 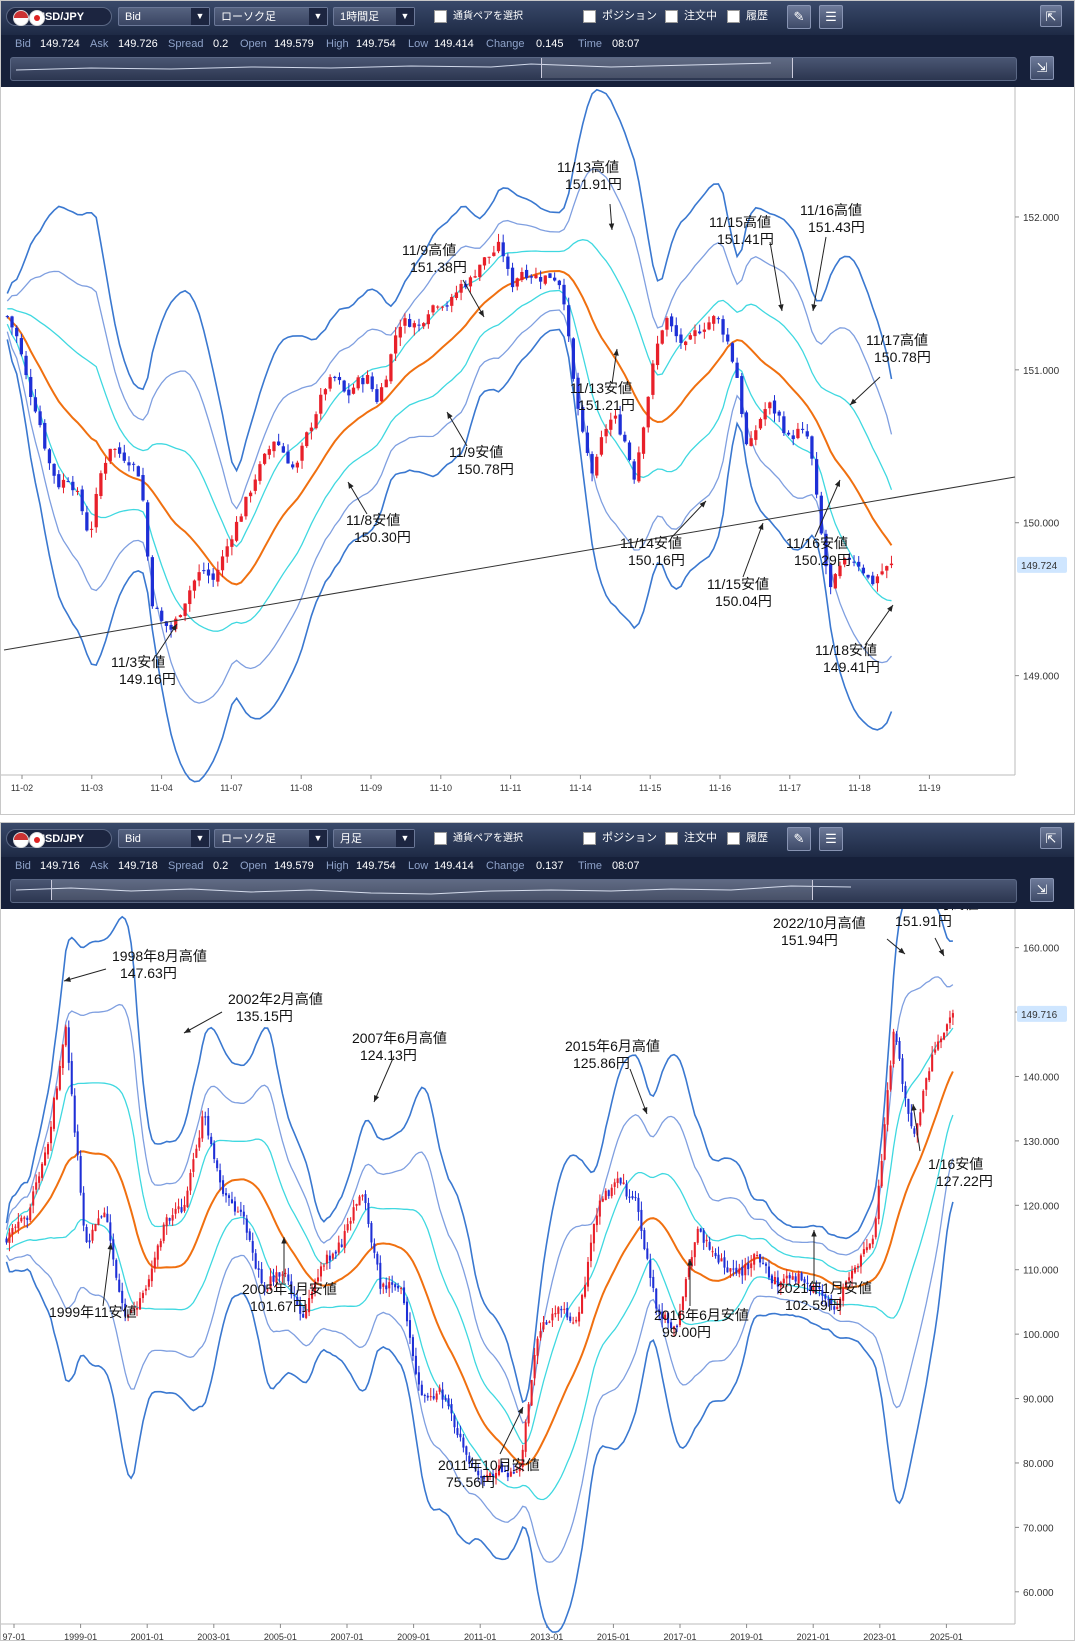 What do you see at coordinates (933, 910) in the screenshot?
I see `annotation-label: 2023/11月高値` at bounding box center [933, 910].